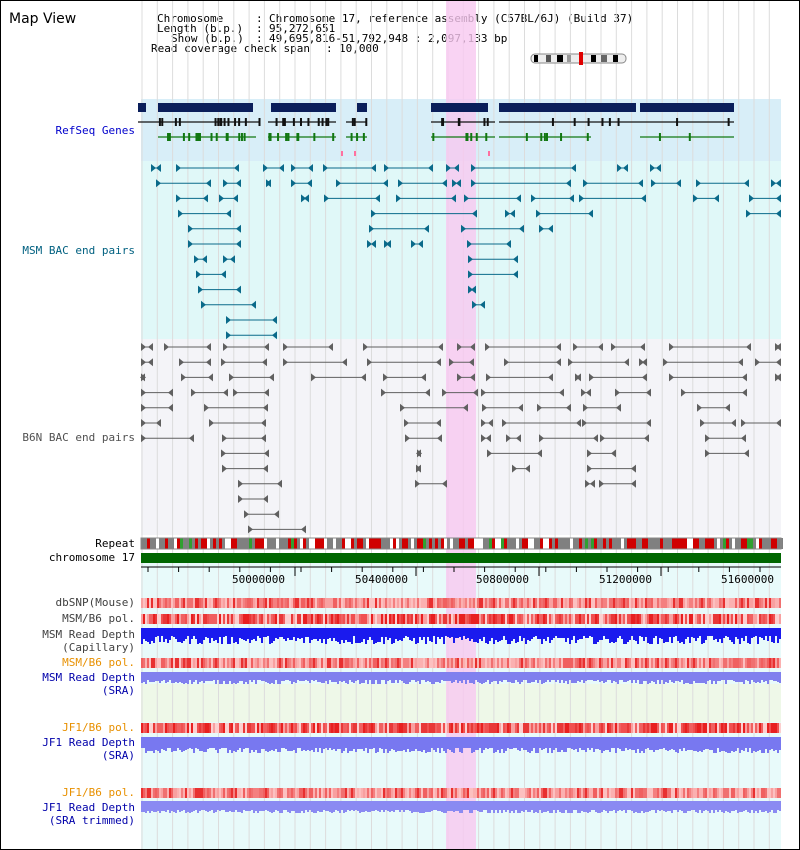  What do you see at coordinates (98, 662) in the screenshot?
I see `track-label-msm-b6-pol-2: MSM/B6 pol.` at bounding box center [98, 662].